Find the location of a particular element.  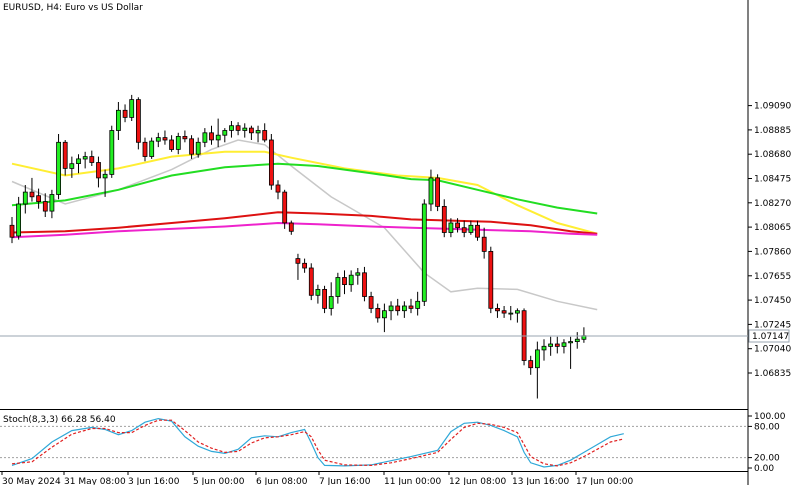

price-tick-label: 1.08475 is located at coordinates (772, 180).